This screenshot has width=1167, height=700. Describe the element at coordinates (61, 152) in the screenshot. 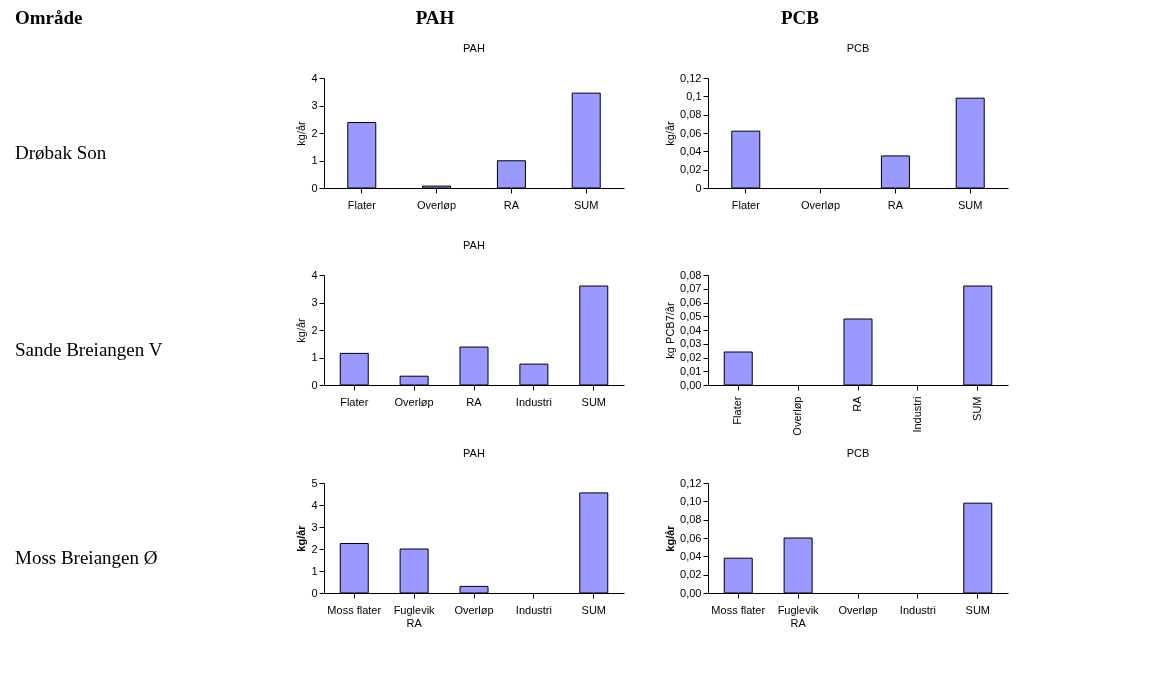

I see `text: Drøbak Son` at that location.